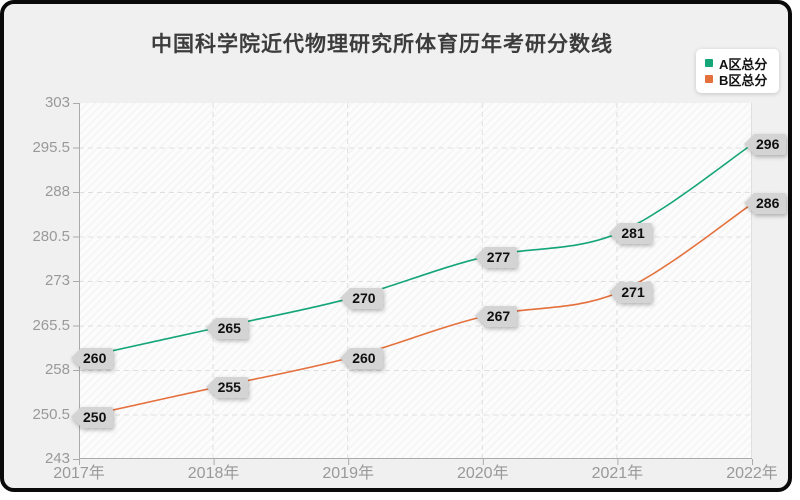  What do you see at coordinates (743, 64) in the screenshot?
I see `legend-label-a: A区总分` at bounding box center [743, 64].